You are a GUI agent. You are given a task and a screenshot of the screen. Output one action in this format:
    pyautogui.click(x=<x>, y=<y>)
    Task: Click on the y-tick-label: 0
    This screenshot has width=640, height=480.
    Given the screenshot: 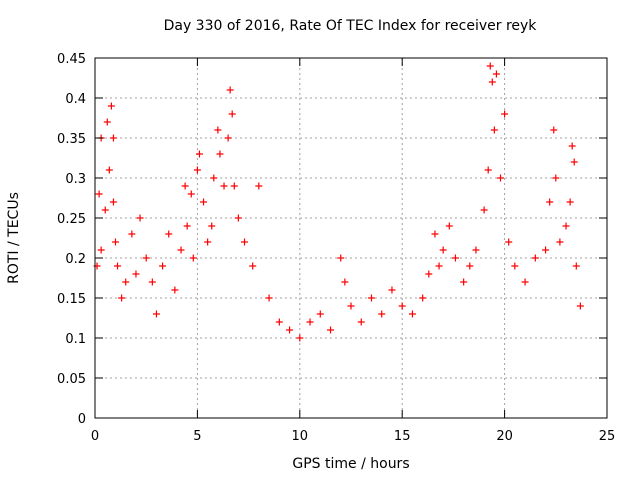 What is the action you would take?
    pyautogui.click(x=82, y=419)
    